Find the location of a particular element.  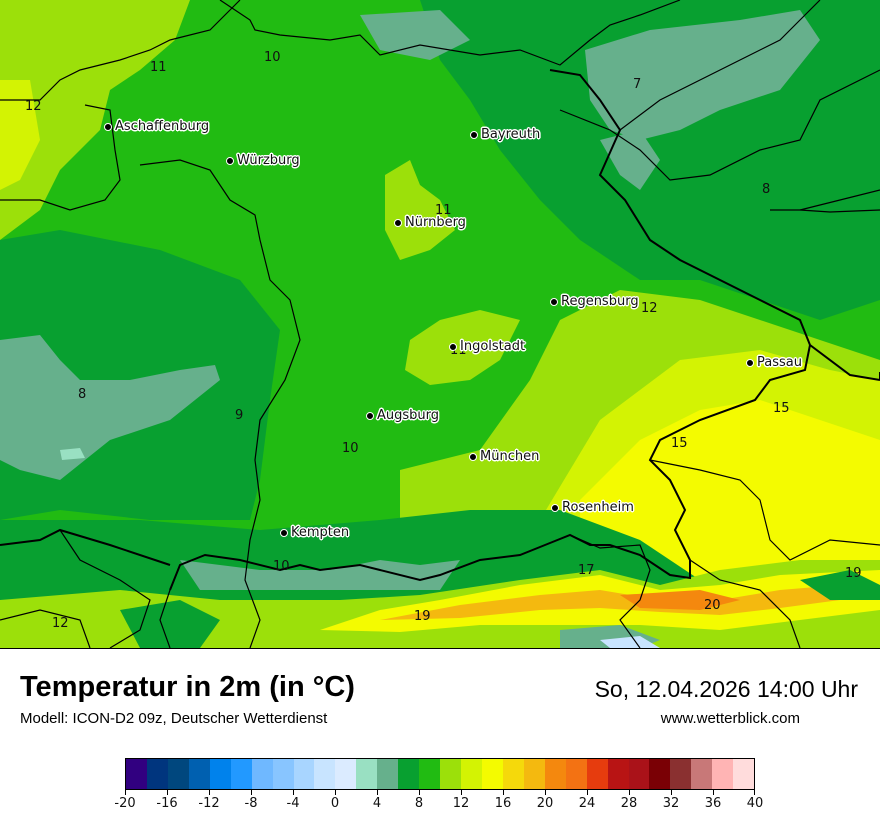

colorbar-tick-label: 12 is located at coordinates (461, 803).